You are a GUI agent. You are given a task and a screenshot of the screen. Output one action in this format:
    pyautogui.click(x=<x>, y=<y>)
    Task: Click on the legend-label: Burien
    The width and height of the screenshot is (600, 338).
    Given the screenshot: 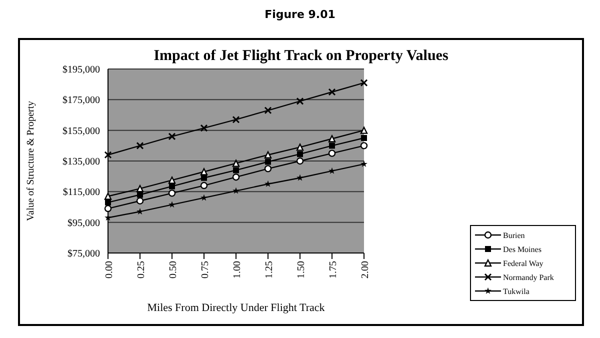 What is the action you would take?
    pyautogui.click(x=514, y=235)
    